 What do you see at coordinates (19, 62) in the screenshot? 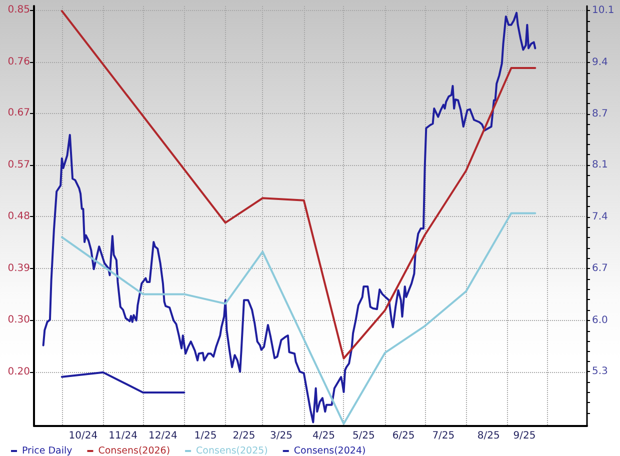
I see `y-tick-label: 0.76` at bounding box center [19, 62].